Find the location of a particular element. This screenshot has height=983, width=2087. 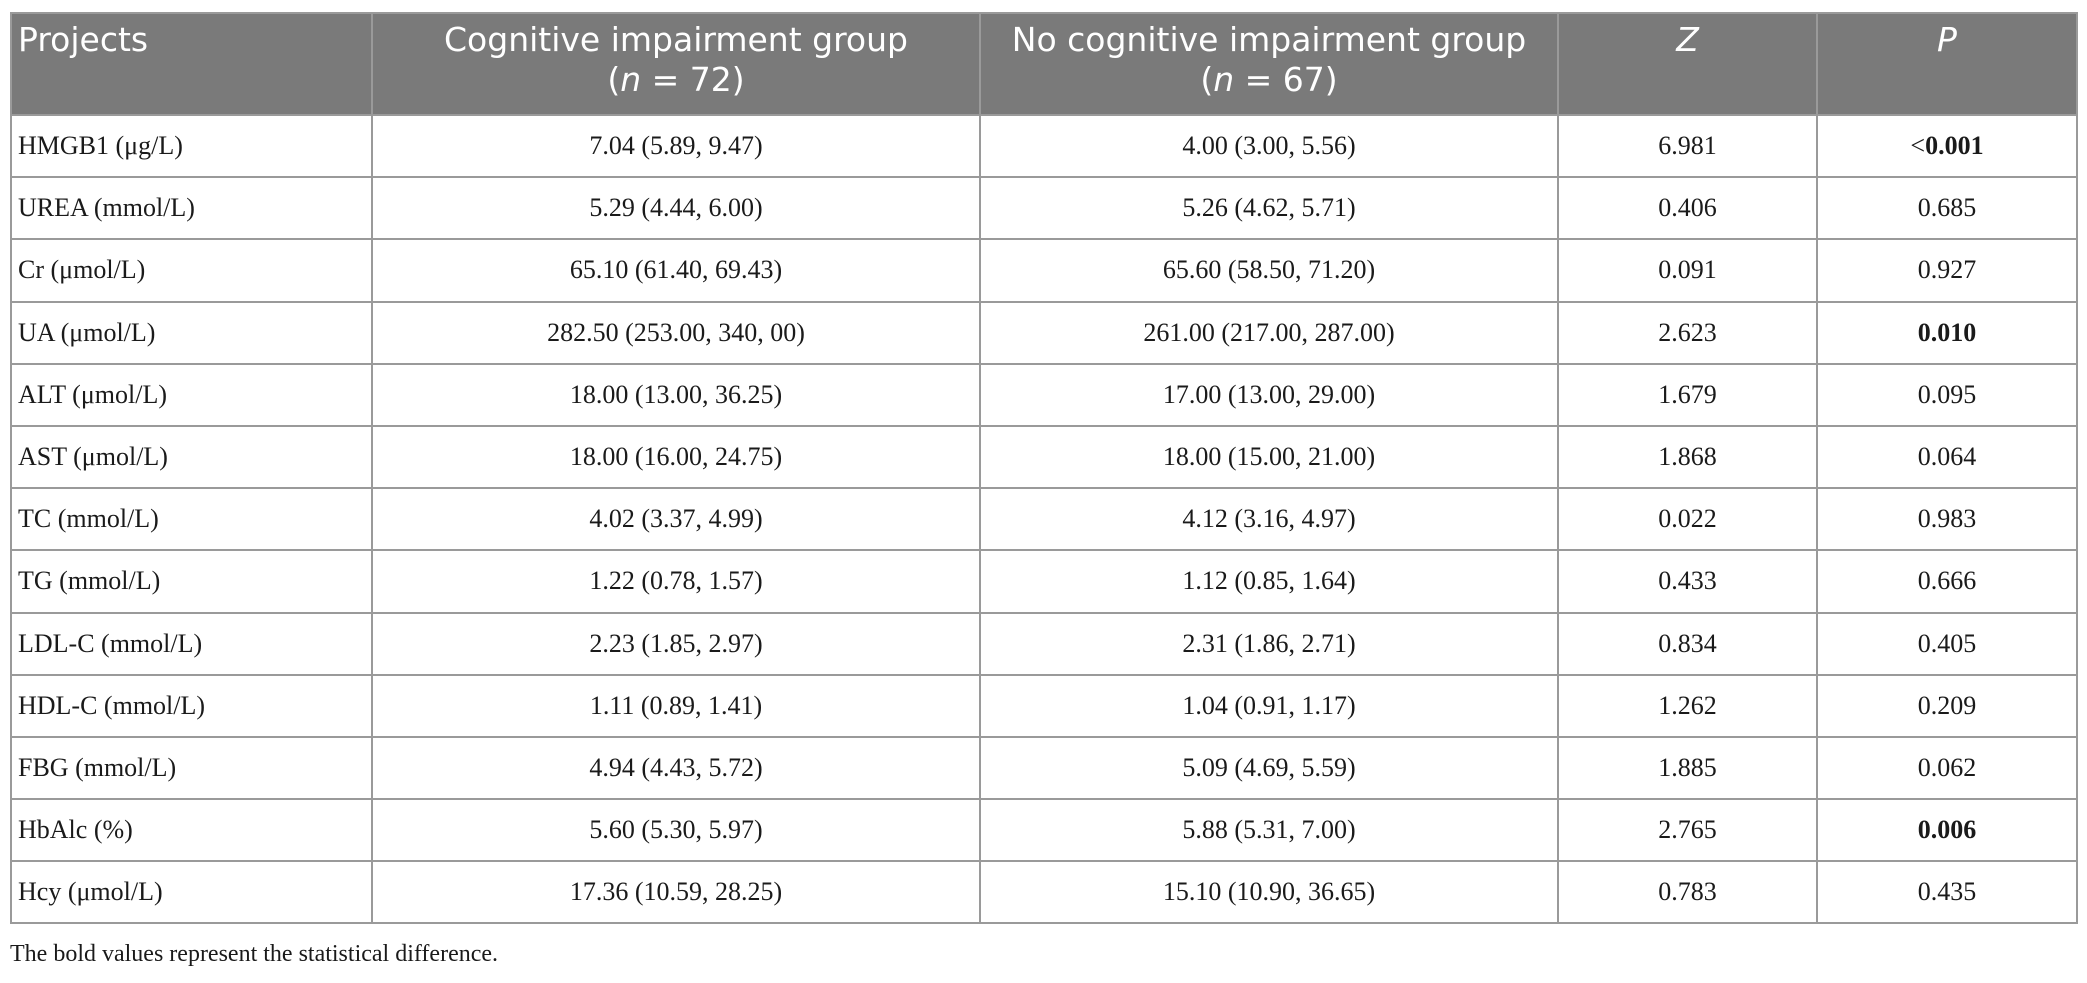

header-cognitive-n: (n = 72) is located at coordinates (676, 79).